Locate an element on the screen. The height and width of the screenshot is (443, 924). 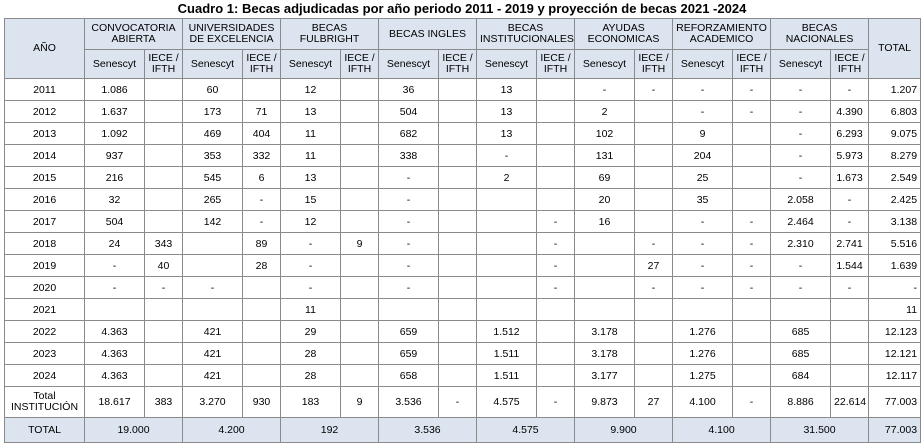
table-row: 2020- - - - - - - - - - - - is located at coordinates (463, 287).